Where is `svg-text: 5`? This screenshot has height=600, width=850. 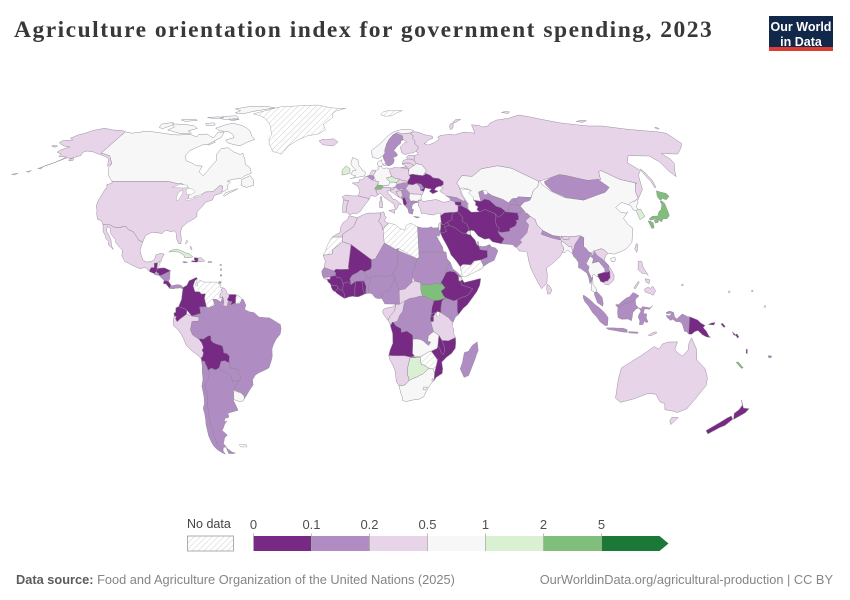 svg-text: 5 is located at coordinates (601, 524).